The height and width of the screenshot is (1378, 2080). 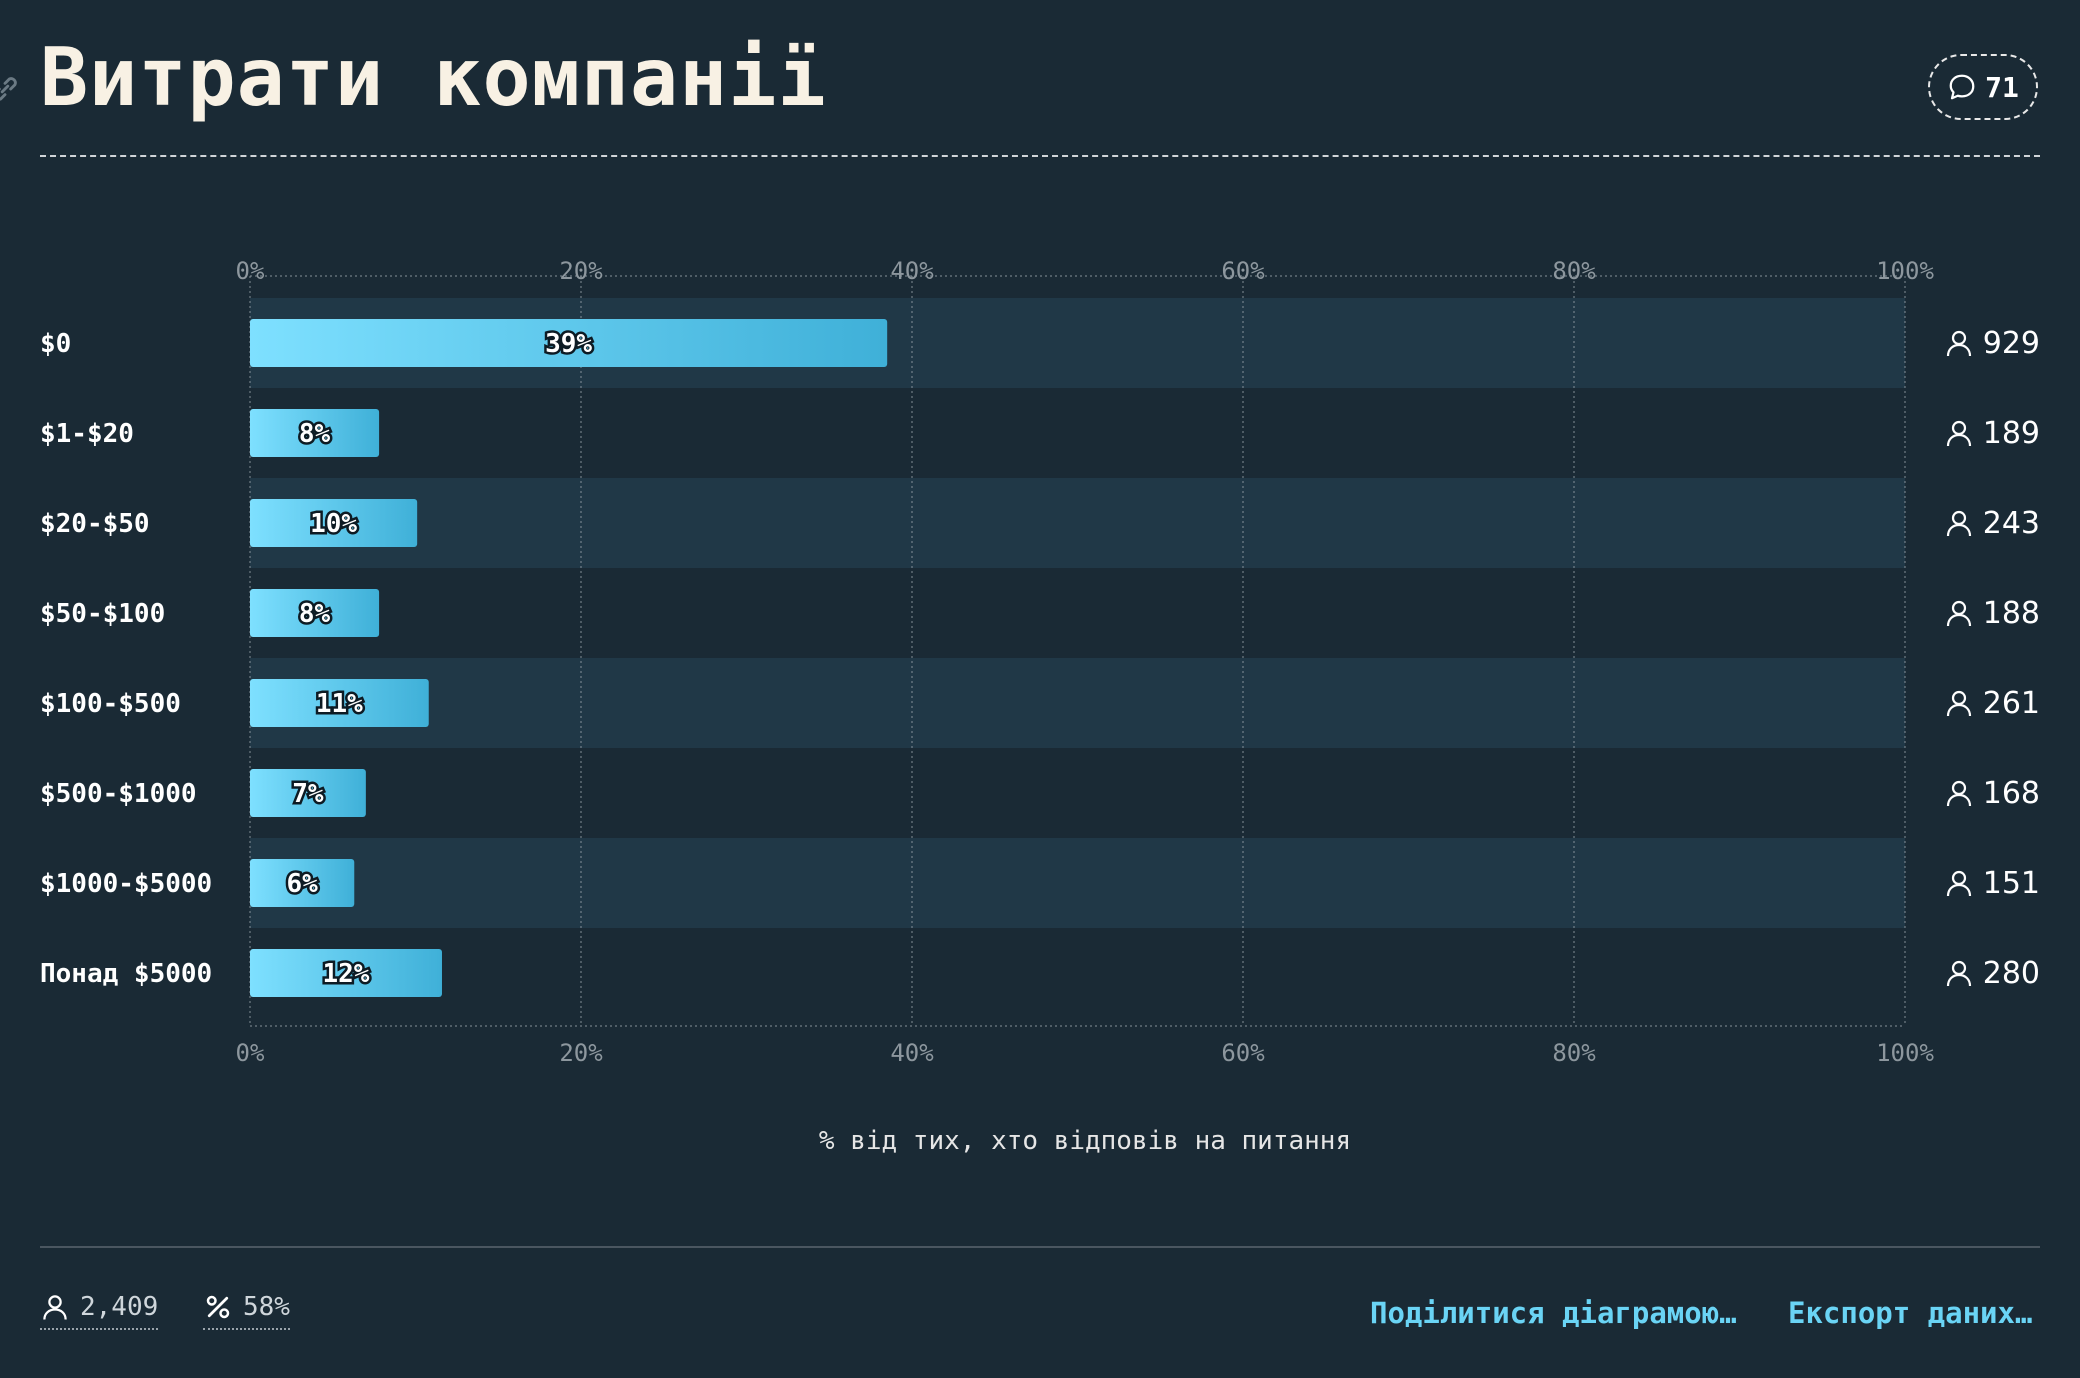 What do you see at coordinates (581, 1053) in the screenshot?
I see `x-tick-label-bottom: 20%` at bounding box center [581, 1053].